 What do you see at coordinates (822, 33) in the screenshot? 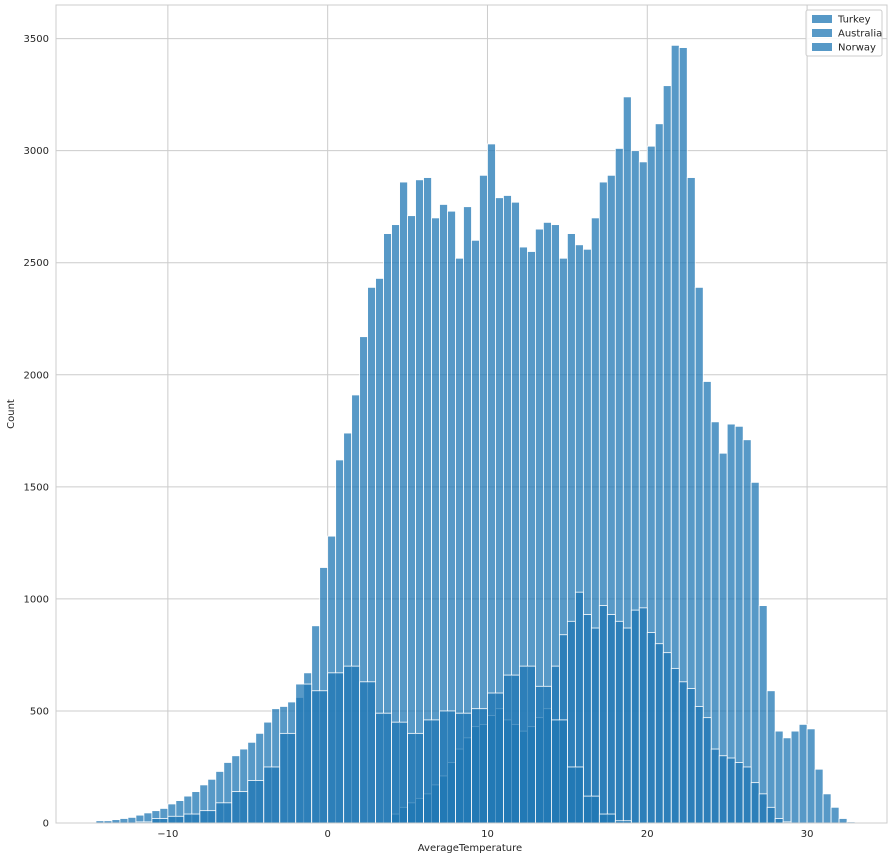
I see `legend-swatch-australia` at bounding box center [822, 33].